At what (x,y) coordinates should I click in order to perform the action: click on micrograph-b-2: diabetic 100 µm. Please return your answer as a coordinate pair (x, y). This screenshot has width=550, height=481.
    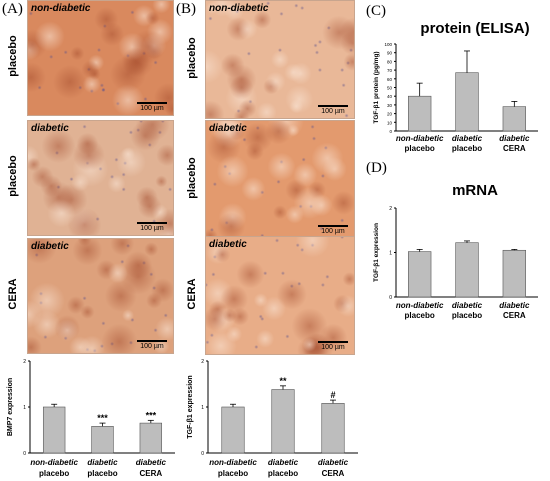
    Looking at the image, I should click on (280, 179).